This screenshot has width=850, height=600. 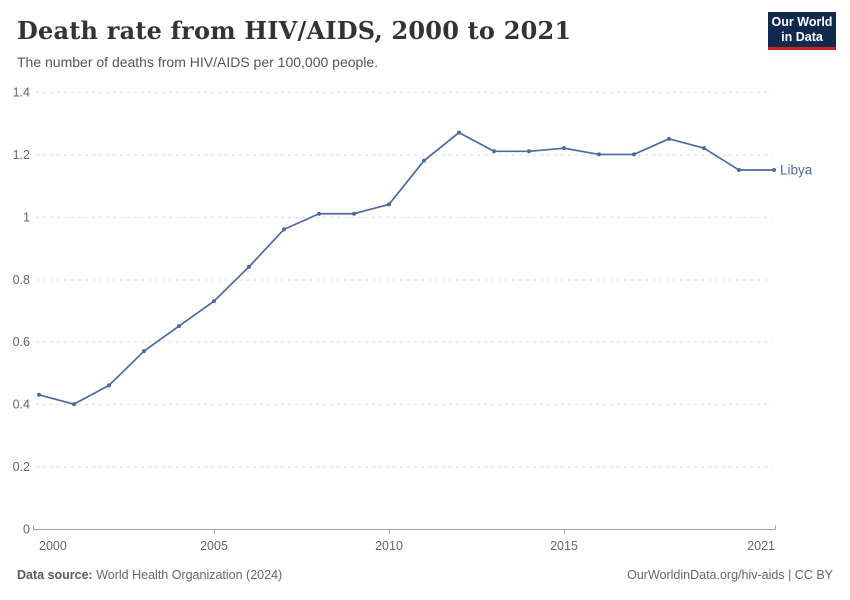 What do you see at coordinates (26, 530) in the screenshot?
I see `y-axis-tick-label: 0` at bounding box center [26, 530].